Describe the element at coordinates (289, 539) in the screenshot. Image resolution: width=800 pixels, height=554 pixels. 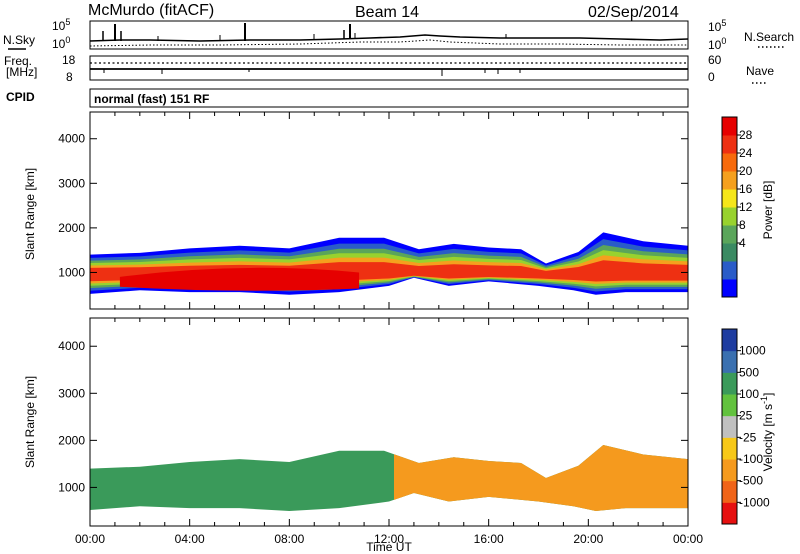
I see `velocity-xtick-label: 08:00` at that location.